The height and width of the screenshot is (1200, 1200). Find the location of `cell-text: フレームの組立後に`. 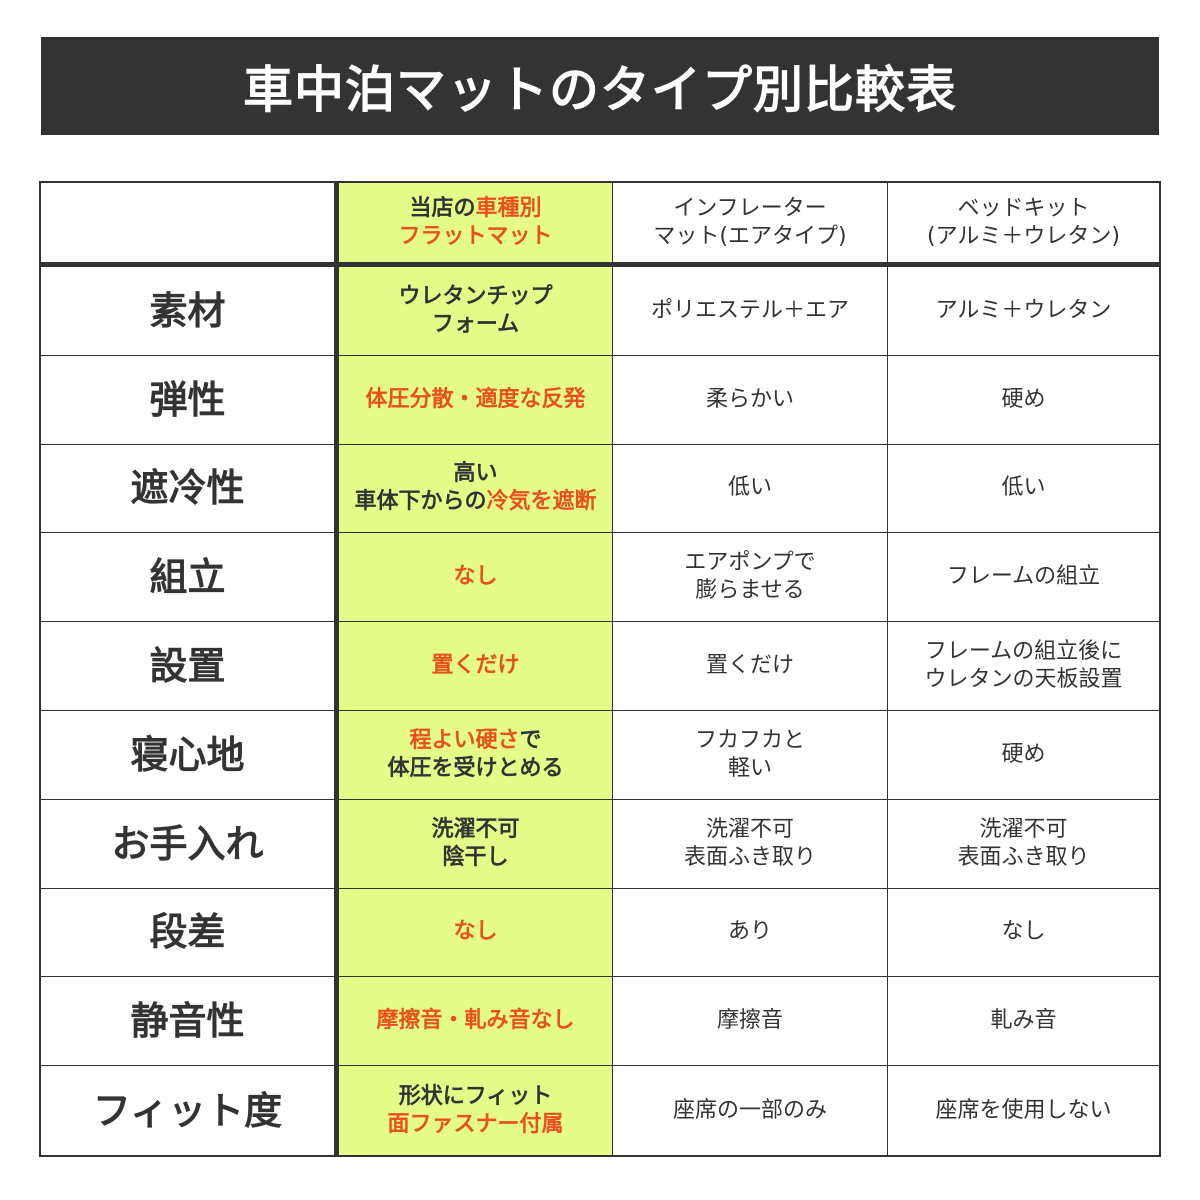

cell-text: フレームの組立後に is located at coordinates (1023, 652).